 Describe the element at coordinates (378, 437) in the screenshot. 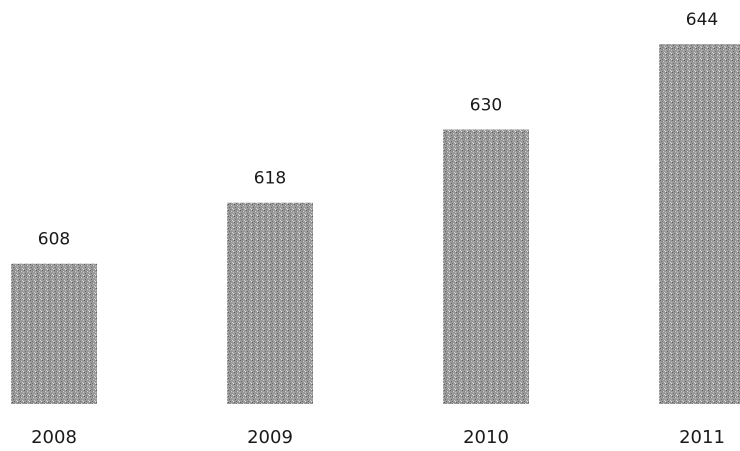

I see `category-labels-layer: 2008 2009 2010 2011` at that location.